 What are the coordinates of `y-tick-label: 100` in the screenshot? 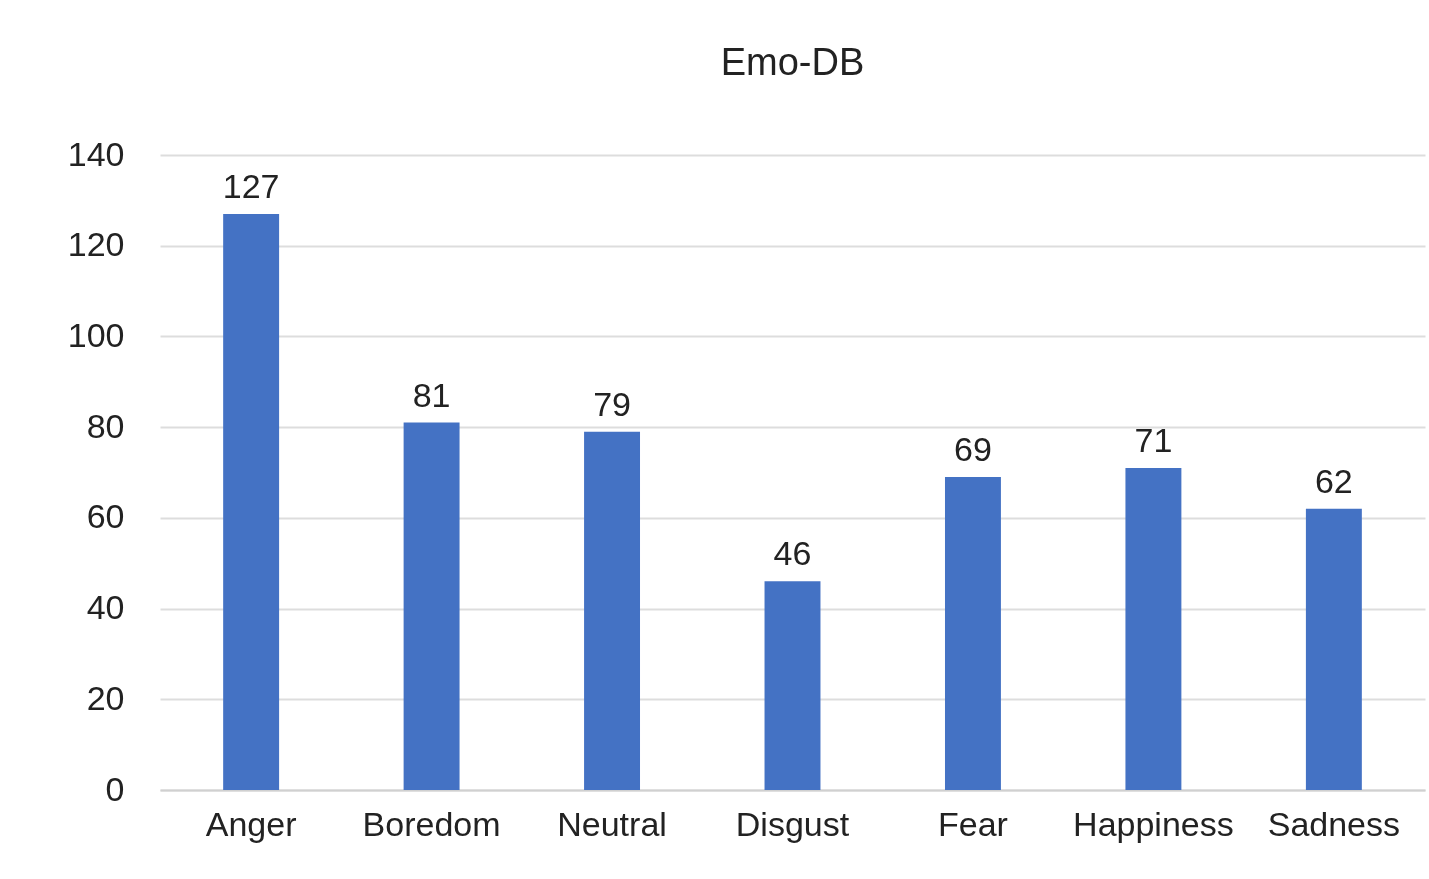 It's located at (96, 334).